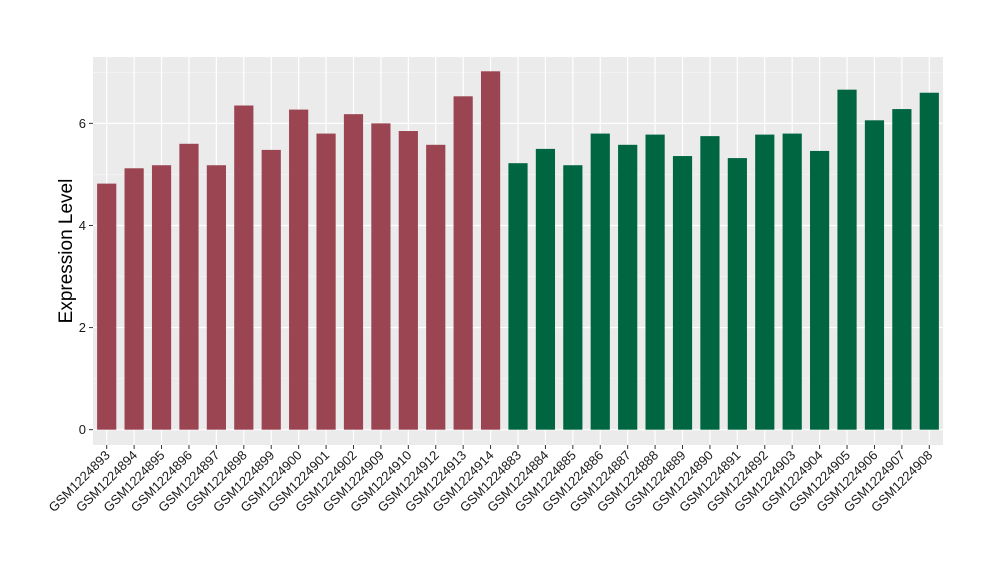  What do you see at coordinates (161, 297) in the screenshot?
I see `bar-GSM1224895` at bounding box center [161, 297].